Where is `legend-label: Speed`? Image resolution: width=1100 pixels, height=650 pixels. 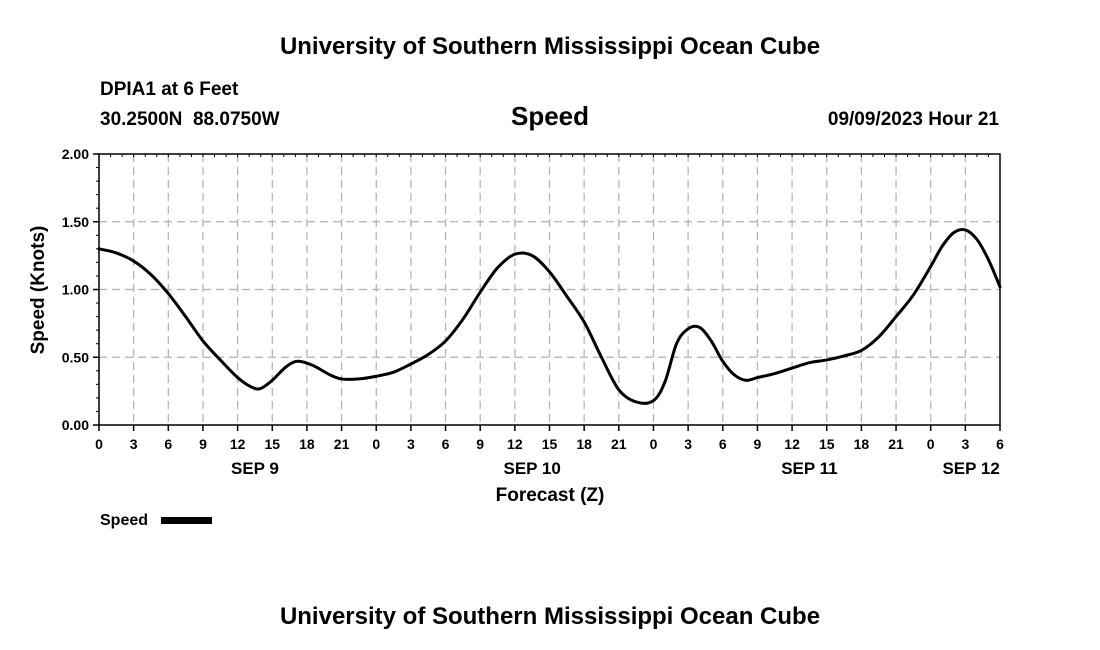 legend-label: Speed is located at coordinates (124, 520).